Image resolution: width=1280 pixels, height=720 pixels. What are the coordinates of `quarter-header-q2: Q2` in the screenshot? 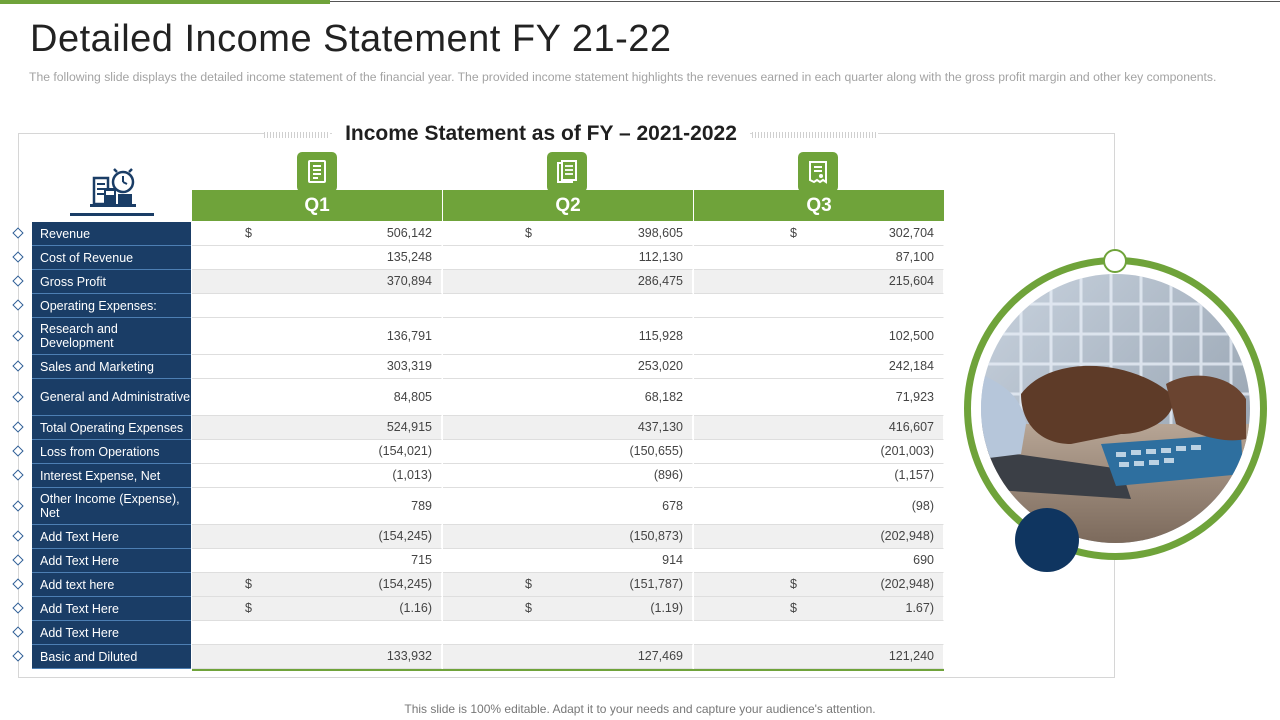 It's located at (568, 205).